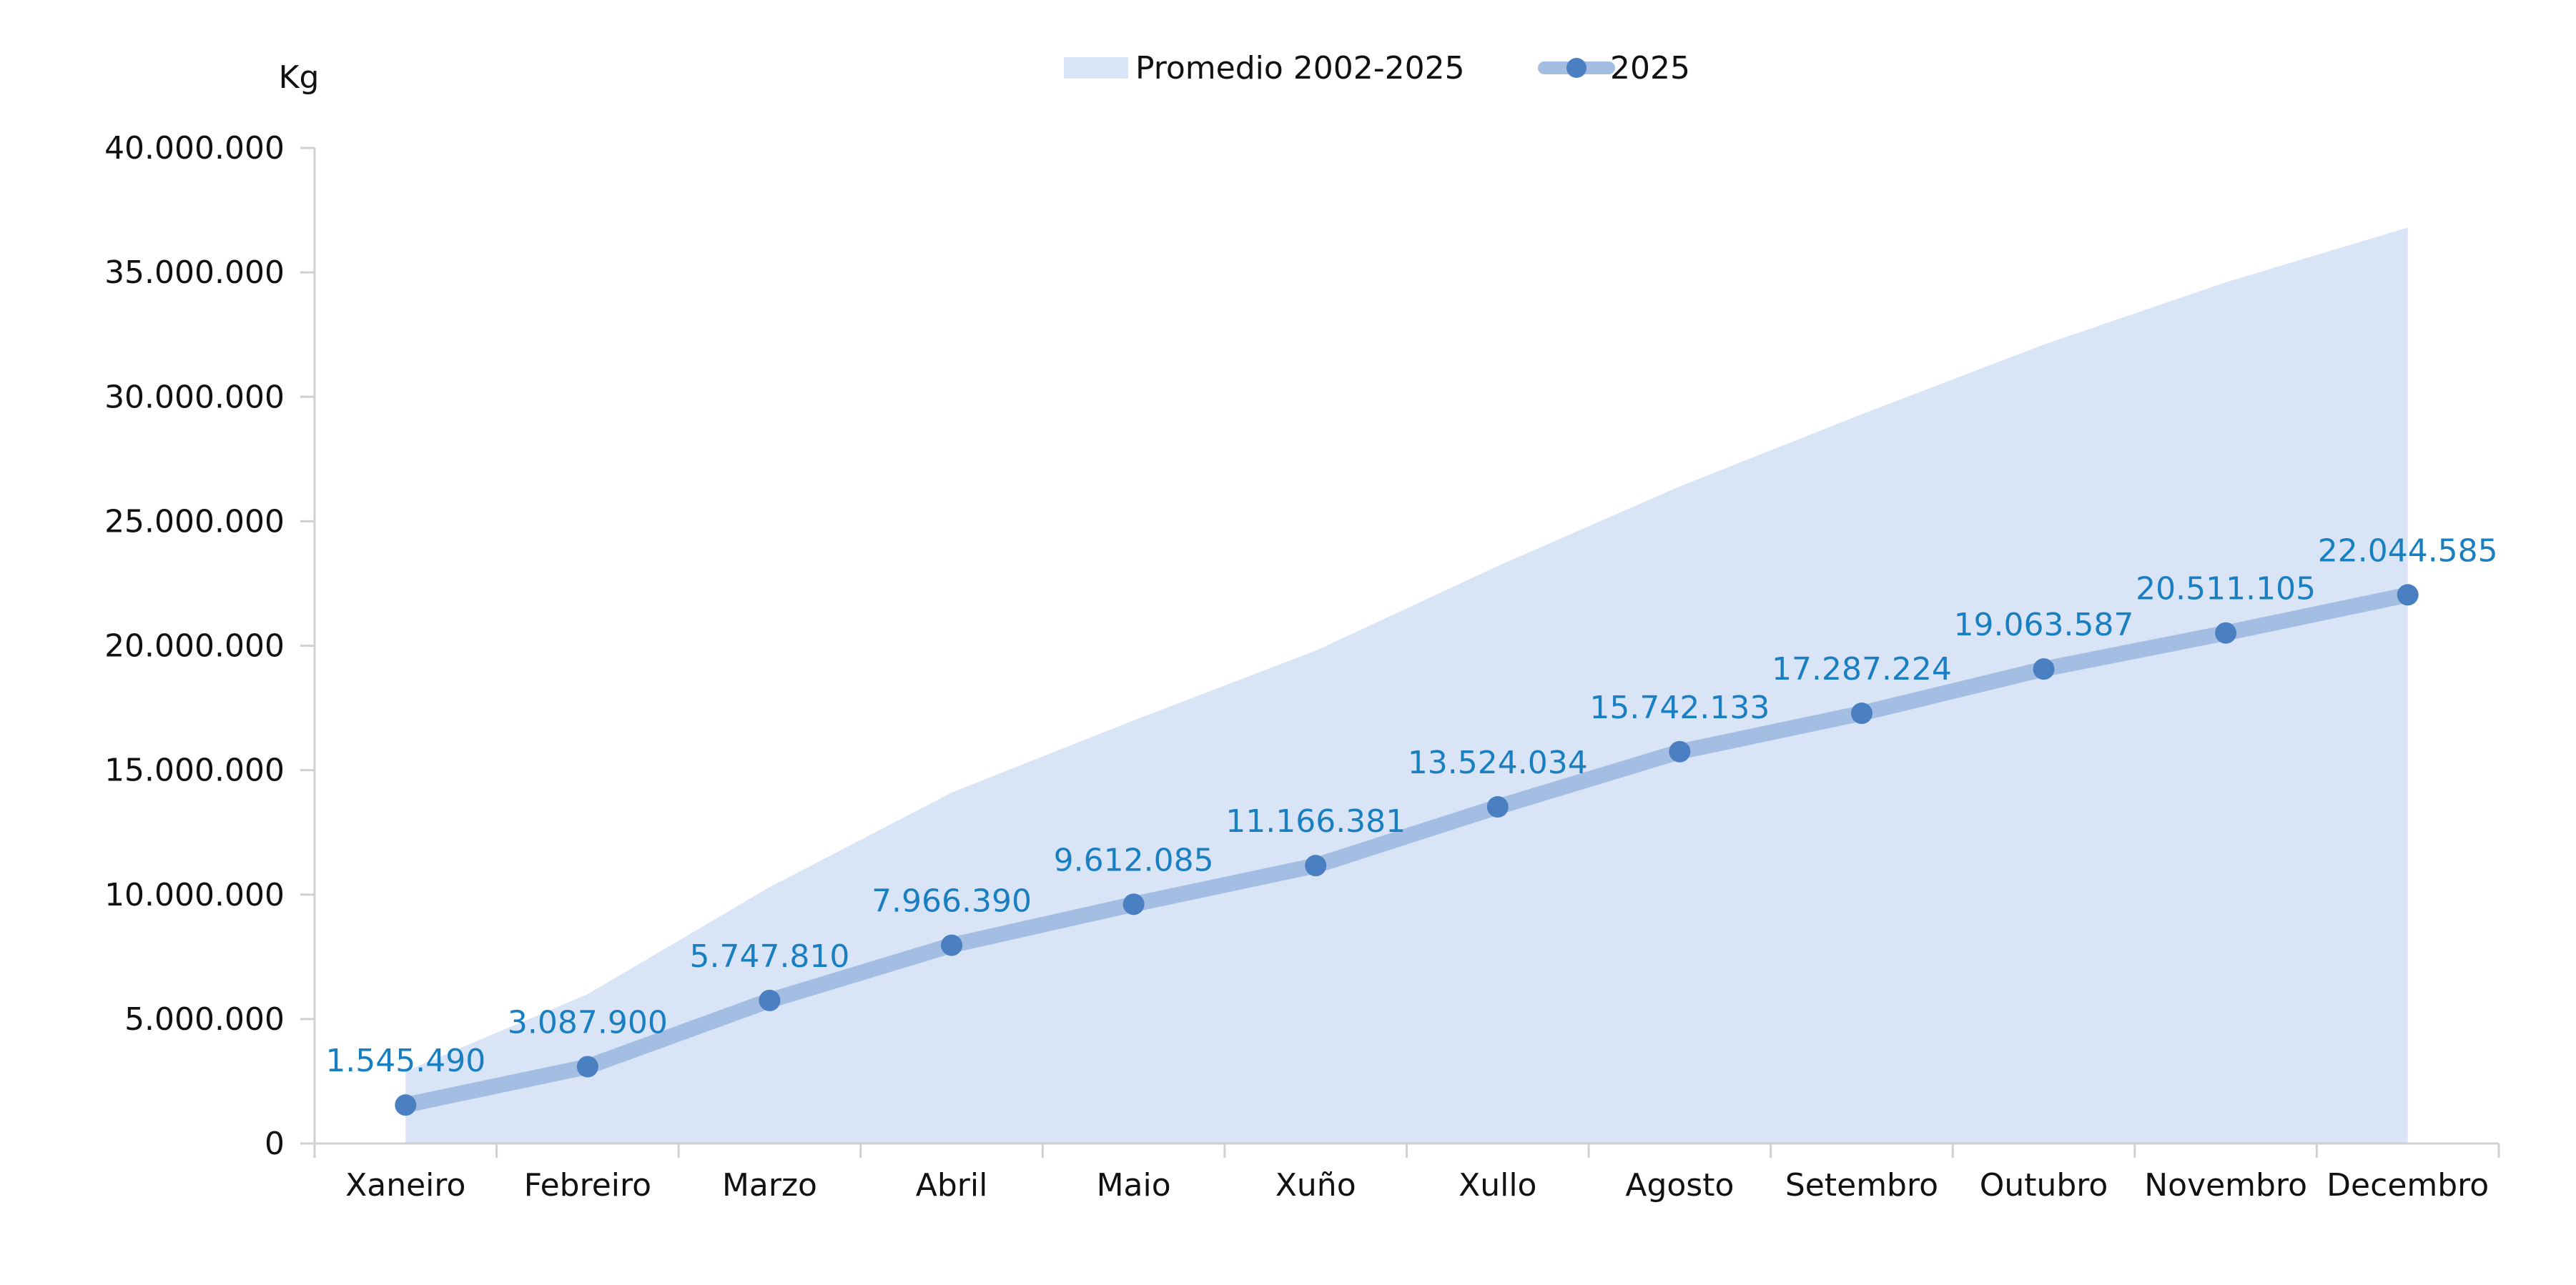  What do you see at coordinates (405, 1061) in the screenshot?
I see `data-label: 1.545.490` at bounding box center [405, 1061].